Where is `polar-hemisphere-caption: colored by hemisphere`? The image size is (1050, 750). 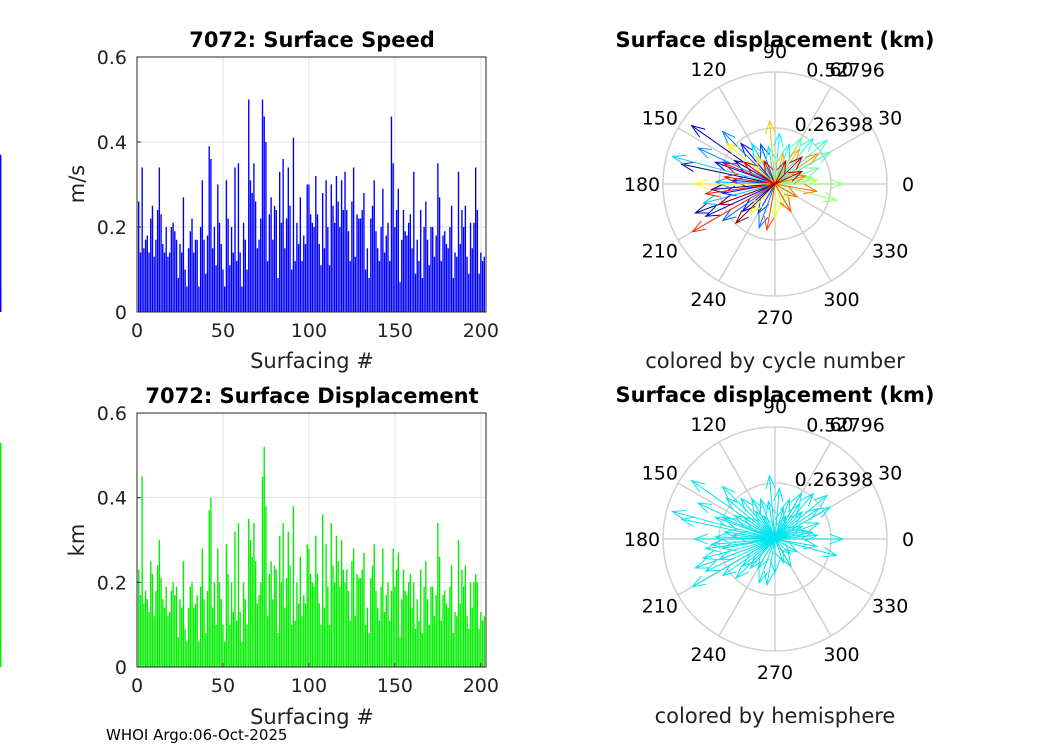 polar-hemisphere-caption: colored by hemisphere is located at coordinates (775, 716).